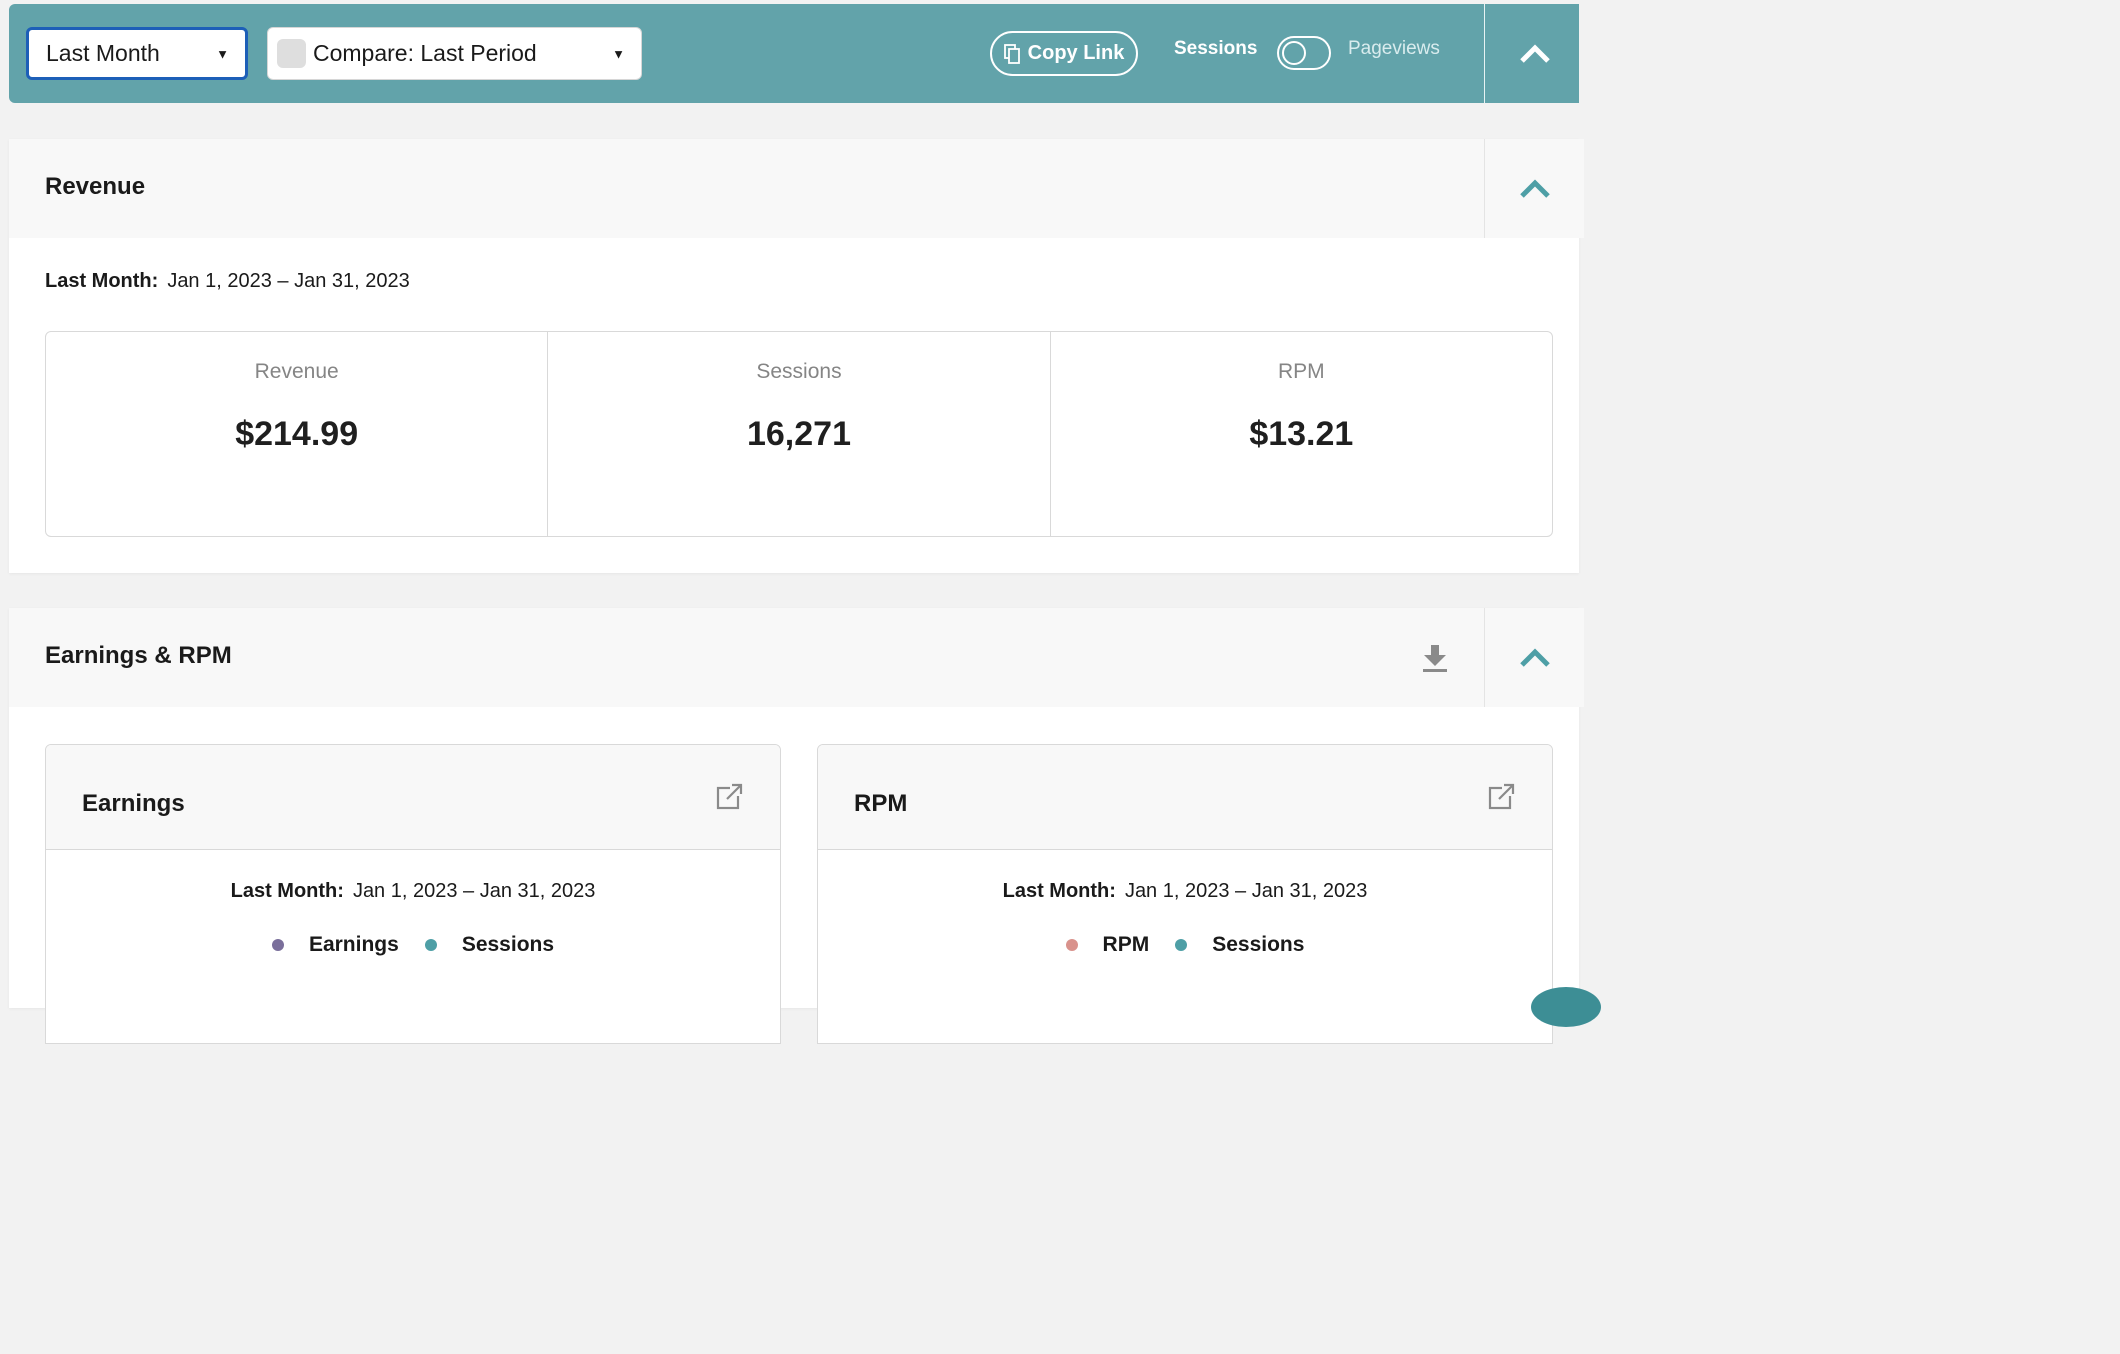  Describe the element at coordinates (1076, 53) in the screenshot. I see `copy-link-label: Copy Link` at that location.